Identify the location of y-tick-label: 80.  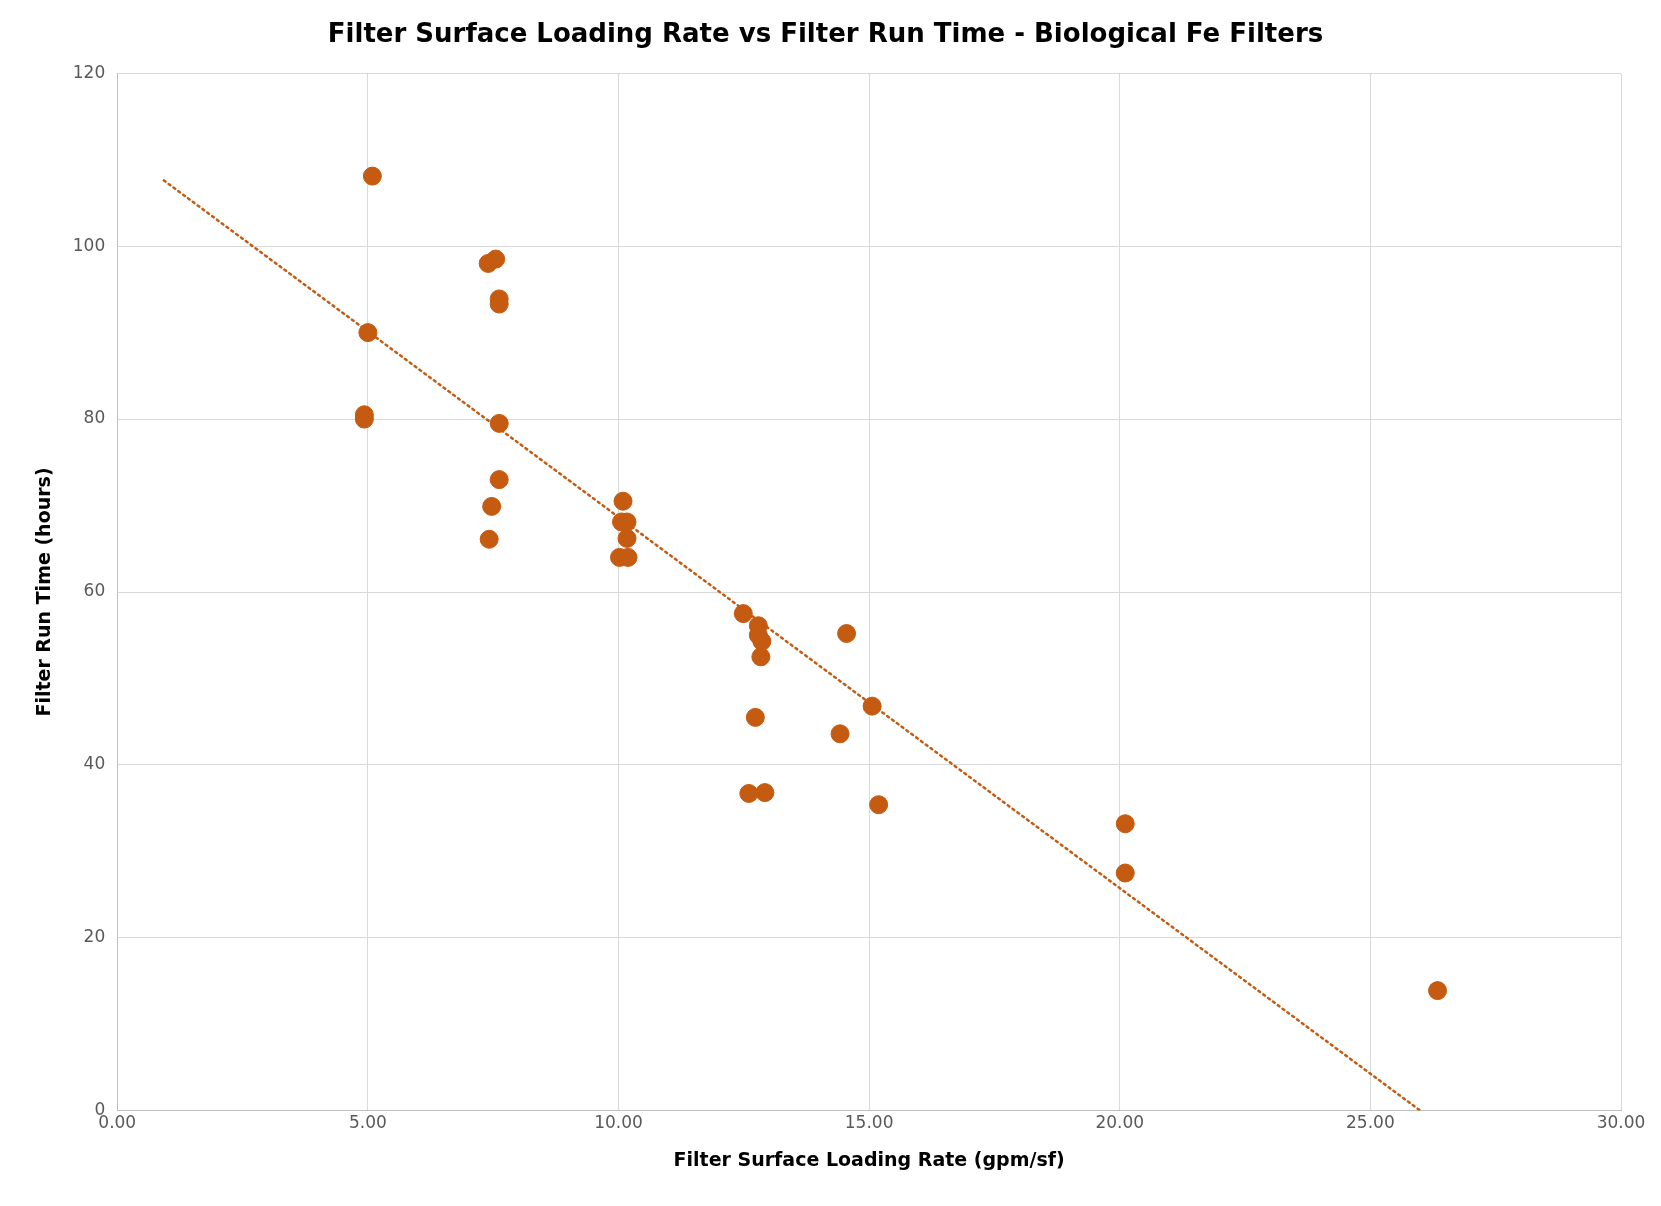
(94, 417).